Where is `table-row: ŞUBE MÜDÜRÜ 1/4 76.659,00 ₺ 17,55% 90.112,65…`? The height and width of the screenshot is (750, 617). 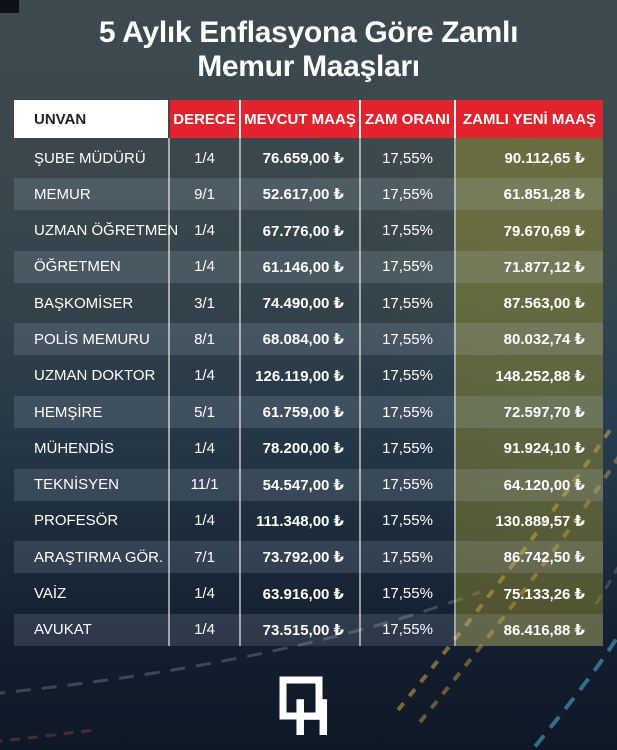
table-row: ŞUBE MÜDÜRÜ 1/4 76.659,00 ₺ 17,55% 90.112,65… is located at coordinates (308, 158).